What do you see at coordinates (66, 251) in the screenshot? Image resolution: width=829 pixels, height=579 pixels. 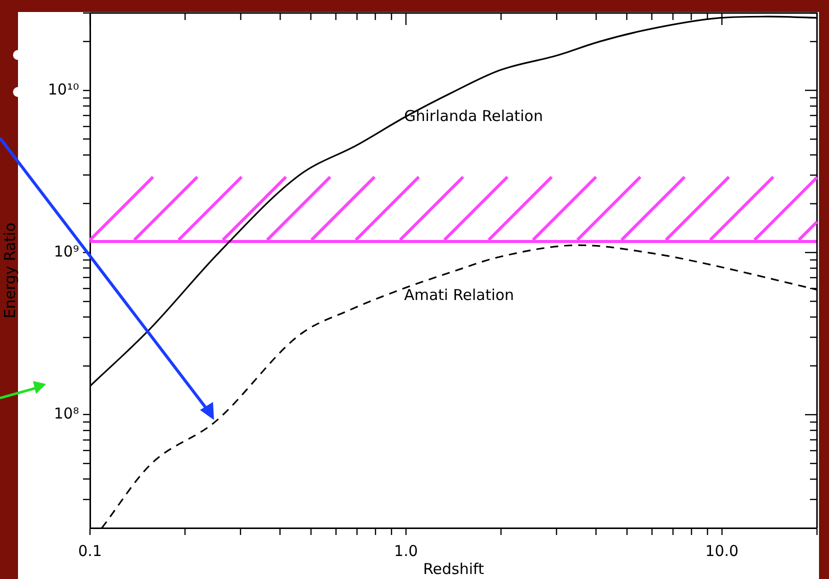 I see `y-tick-label: 10⁹` at bounding box center [66, 251].